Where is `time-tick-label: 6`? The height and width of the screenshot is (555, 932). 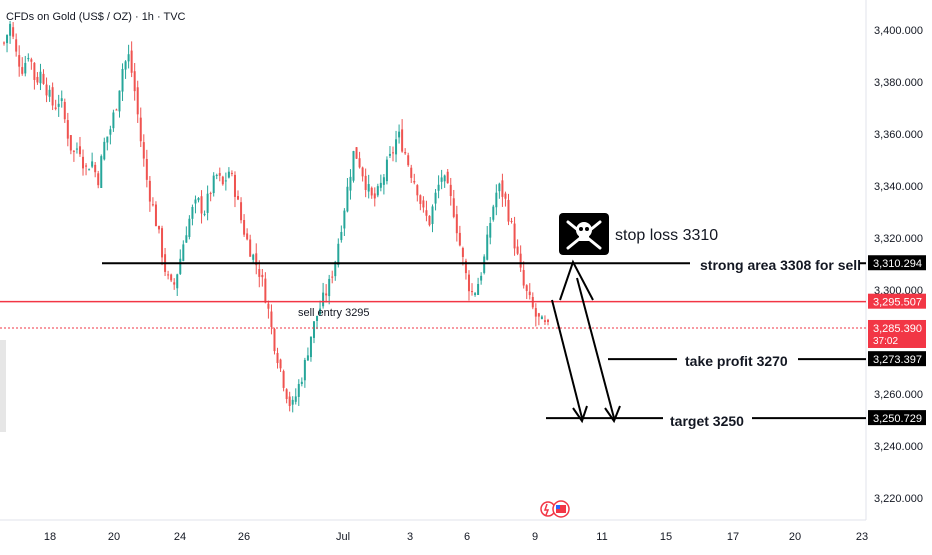
time-tick-label: 6 is located at coordinates (467, 537).